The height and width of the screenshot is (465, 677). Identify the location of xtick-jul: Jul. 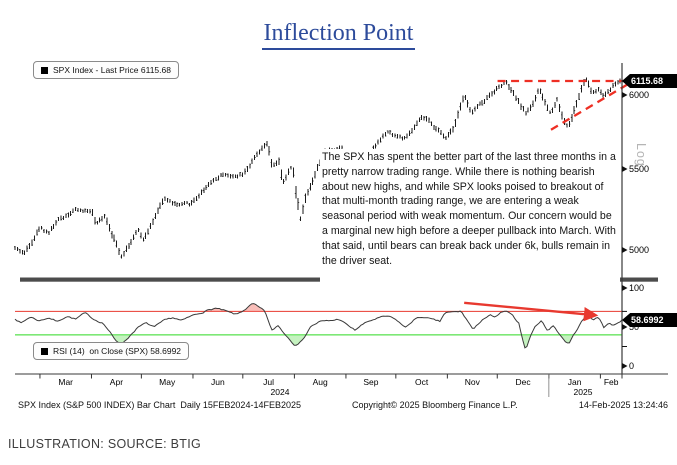
(269, 382).